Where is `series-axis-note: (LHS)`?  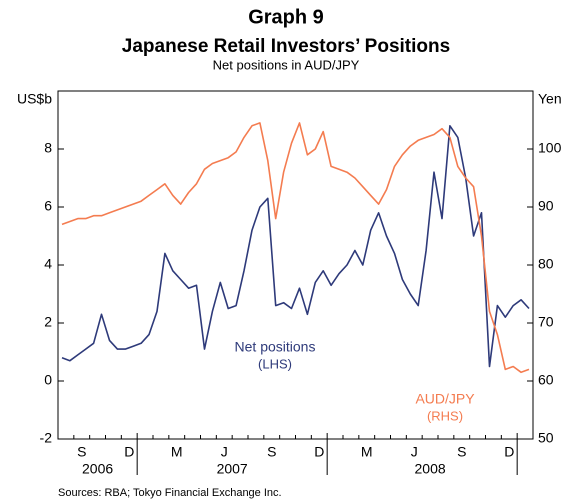 series-axis-note: (LHS) is located at coordinates (275, 363).